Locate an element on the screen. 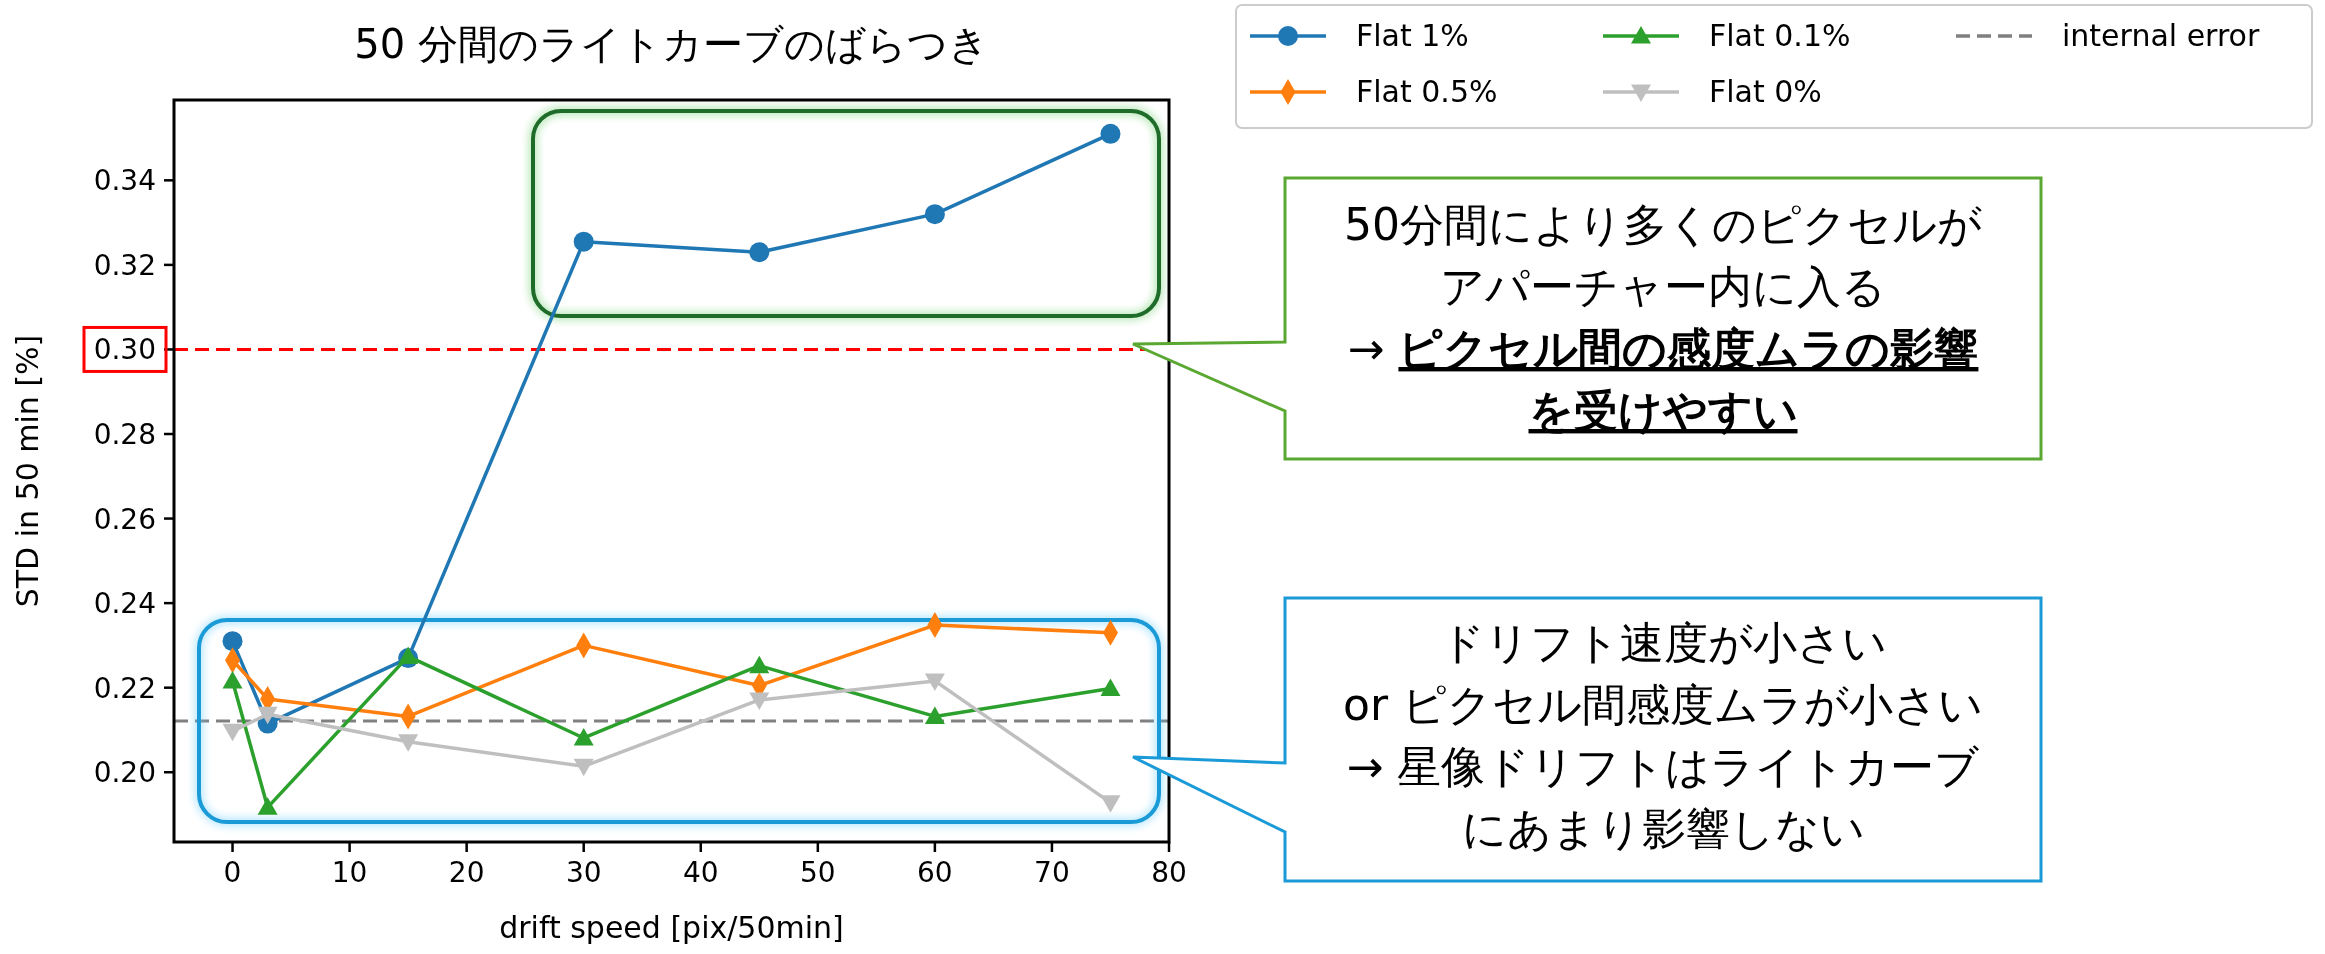 The width and height of the screenshot is (2325, 954). x-tick-label: 30 is located at coordinates (583, 872).